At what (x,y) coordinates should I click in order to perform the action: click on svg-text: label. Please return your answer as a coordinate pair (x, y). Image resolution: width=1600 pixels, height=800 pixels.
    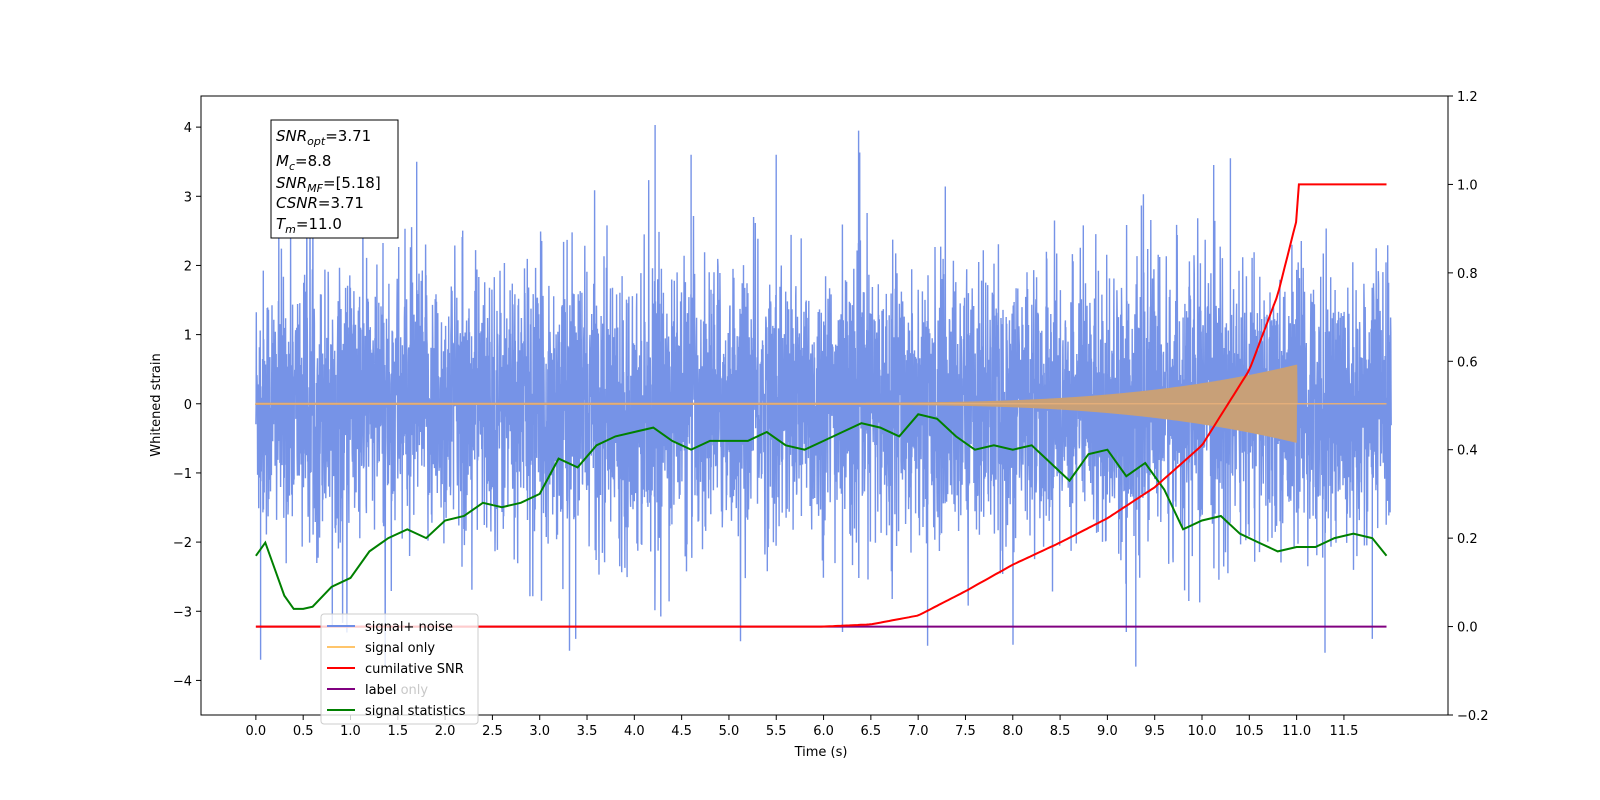
    Looking at the image, I should click on (380, 690).